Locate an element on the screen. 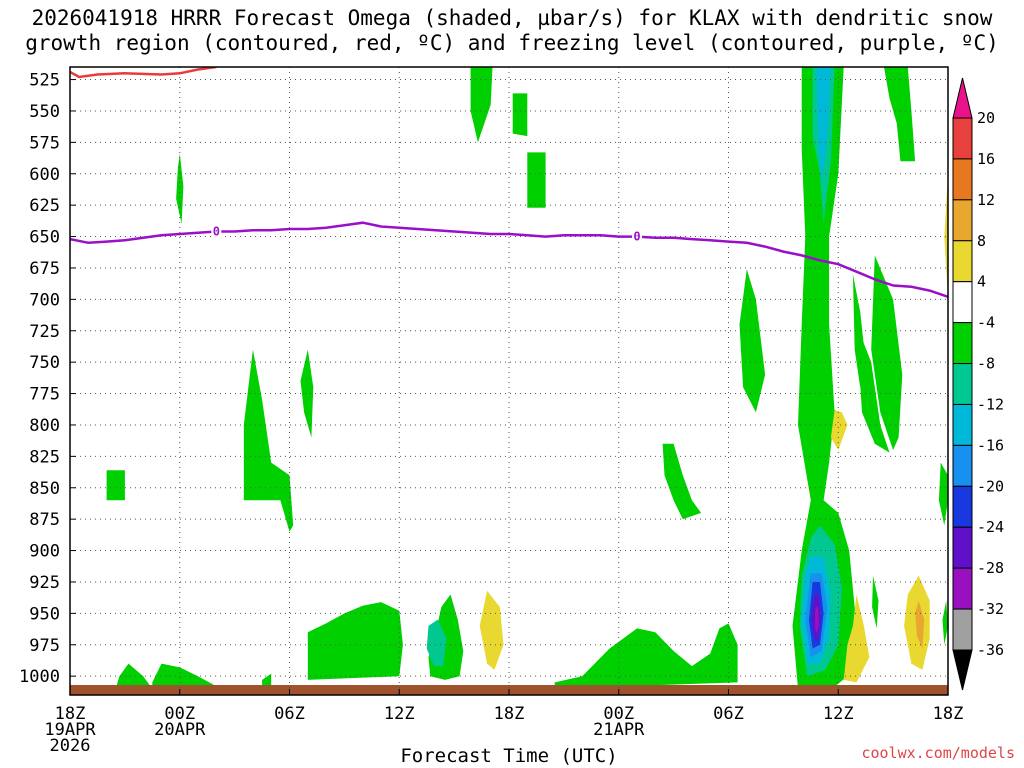  x-tick-label-h0-0: 18Z is located at coordinates (70, 714).